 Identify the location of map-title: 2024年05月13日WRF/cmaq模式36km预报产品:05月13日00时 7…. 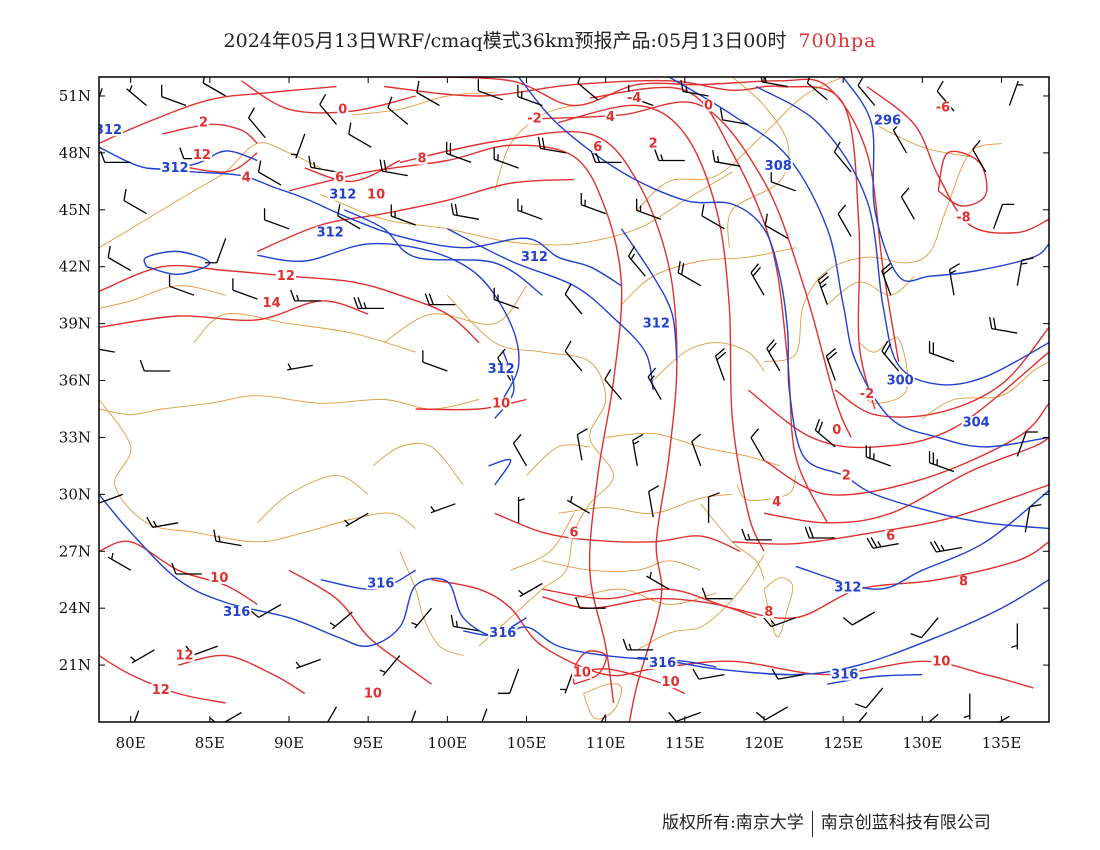
(550, 39).